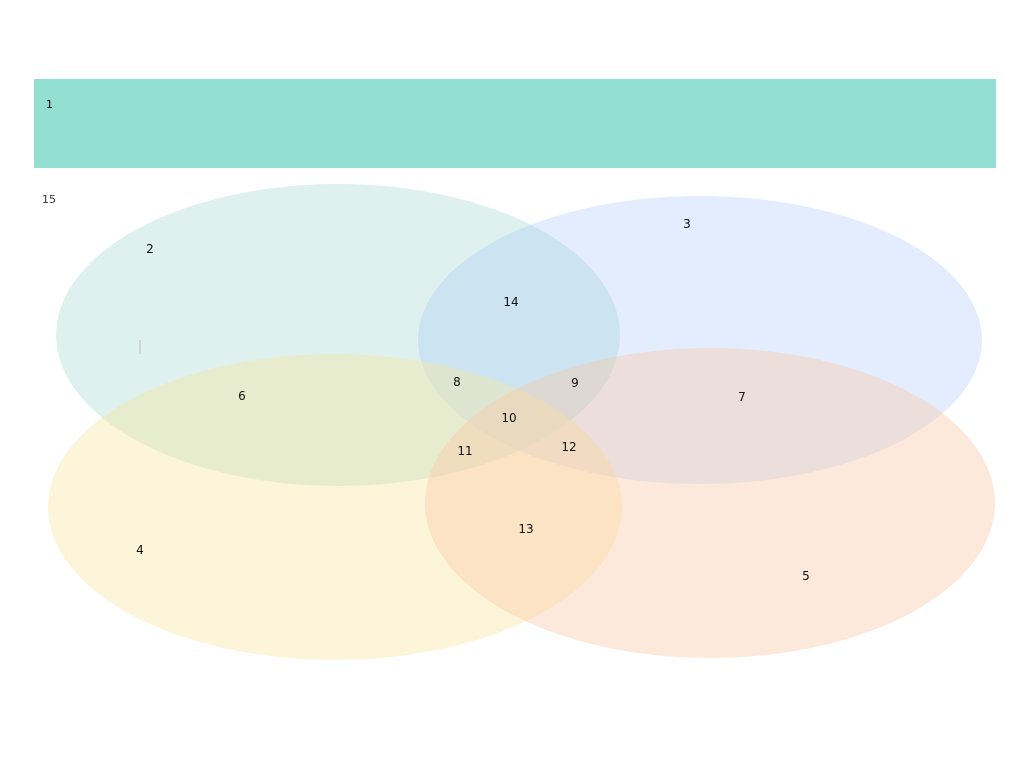  Describe the element at coordinates (687, 224) in the screenshot. I see `region-label-3: 3` at that location.